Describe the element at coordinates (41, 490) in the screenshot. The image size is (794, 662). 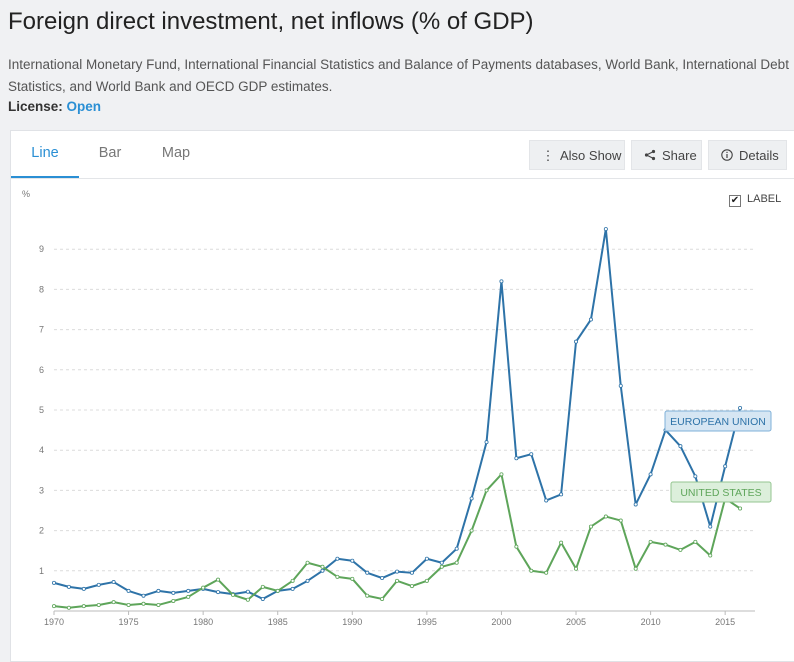
I see `y-tick-label: 3` at that location.